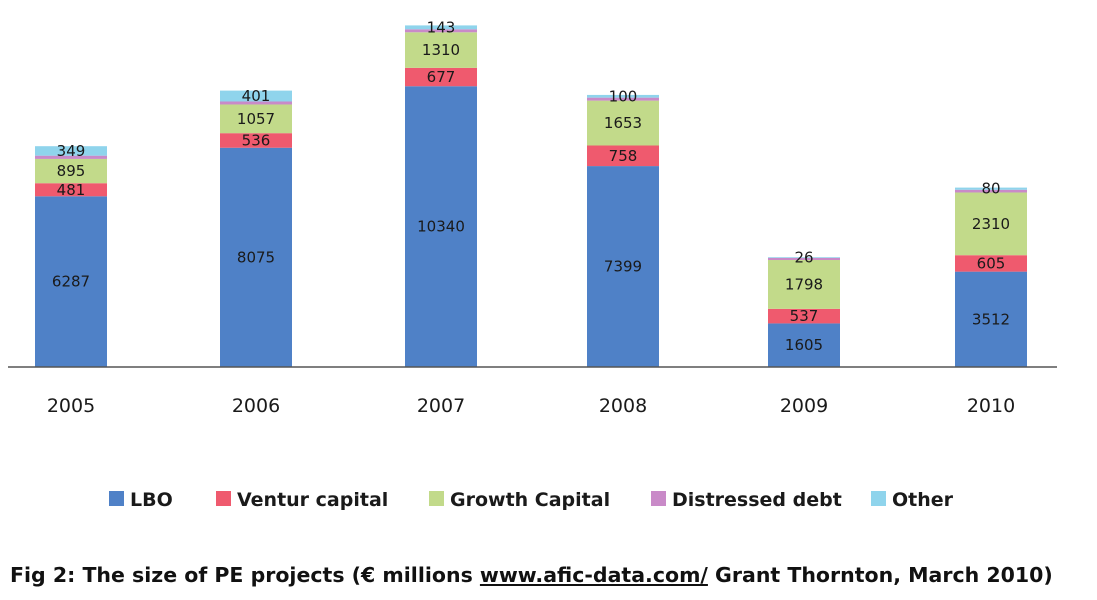 This screenshot has width=1097, height=600. I want to click on bar-lbo-2009, so click(804, 345).